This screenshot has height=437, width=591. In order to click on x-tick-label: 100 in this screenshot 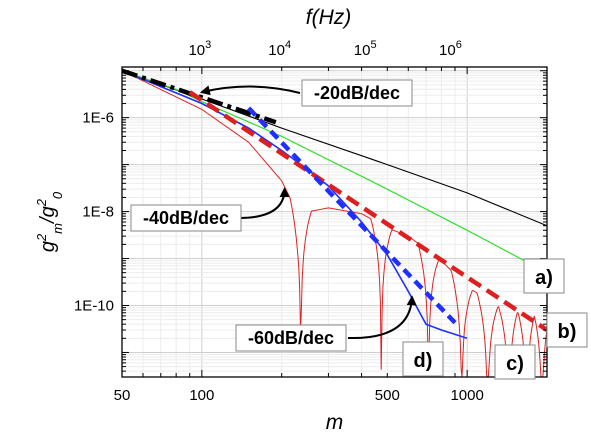, I will do `click(201, 395)`.